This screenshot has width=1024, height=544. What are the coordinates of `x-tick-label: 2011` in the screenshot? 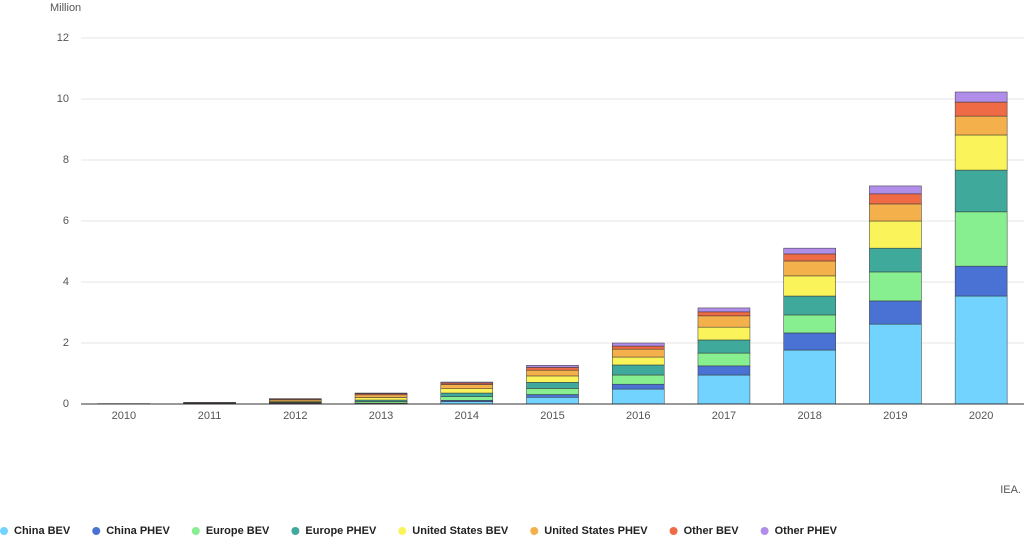 It's located at (210, 416).